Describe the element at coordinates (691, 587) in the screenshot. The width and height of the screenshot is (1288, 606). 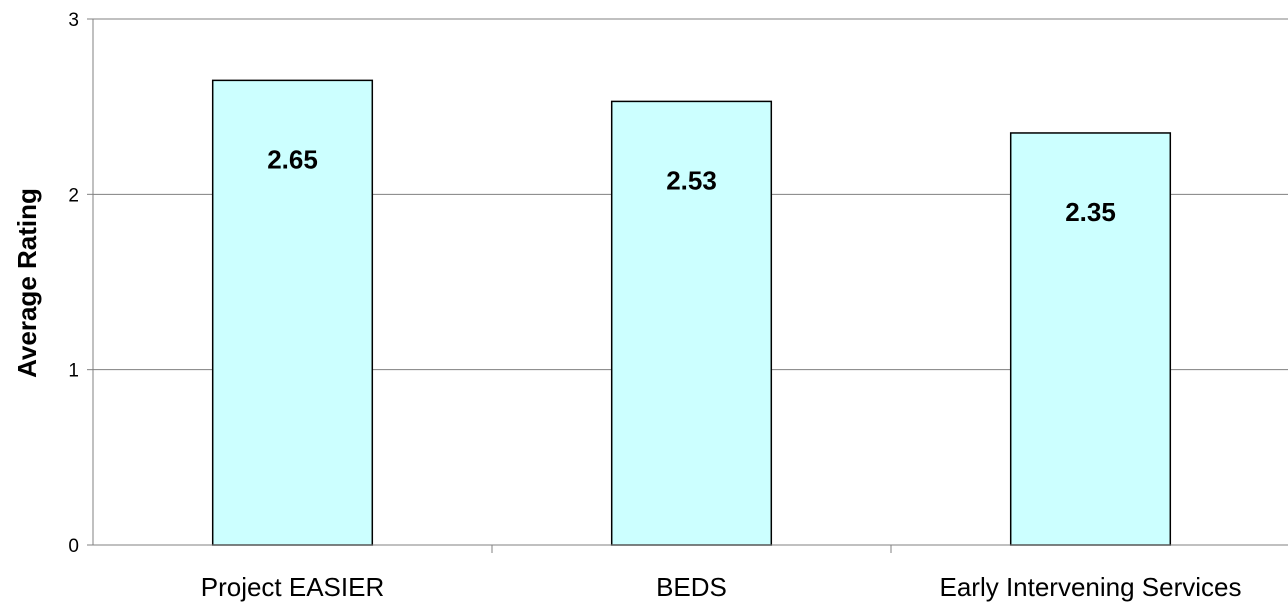
I see `x-category-label: BEDS` at that location.